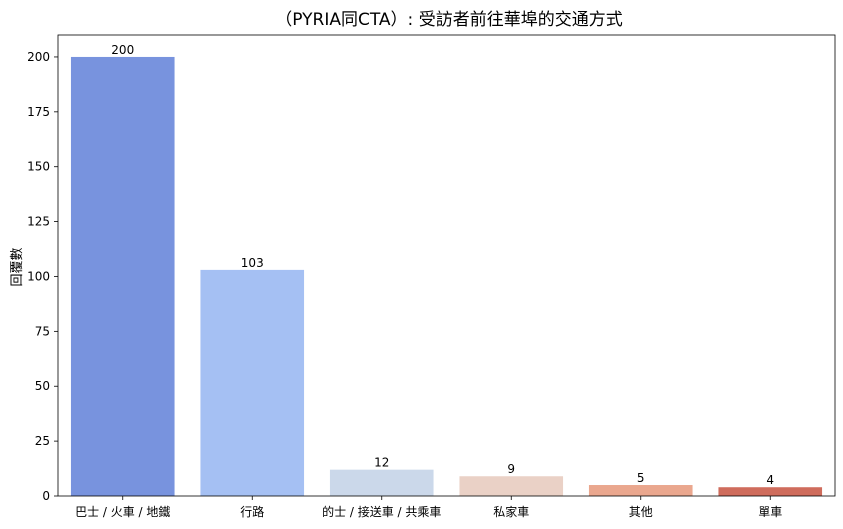  What do you see at coordinates (38, 222) in the screenshot?
I see `y-tick-label-5: 125` at bounding box center [38, 222].